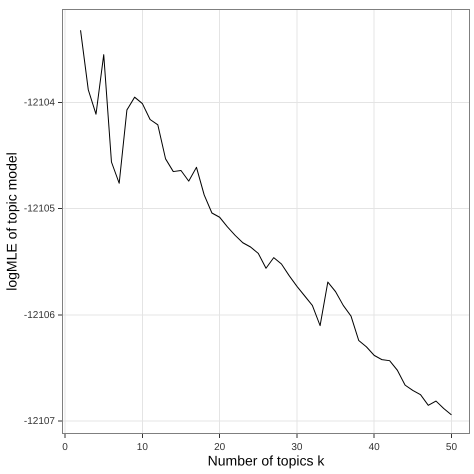  What do you see at coordinates (452, 447) in the screenshot?
I see `x-tick-label: 50` at bounding box center [452, 447].